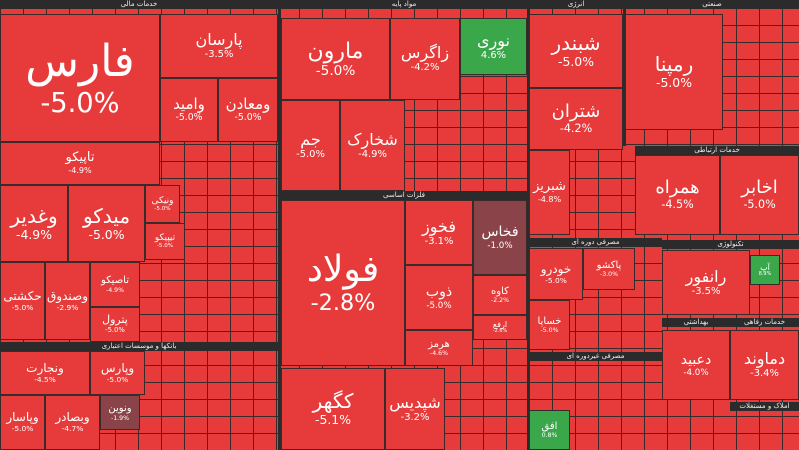 The image size is (799, 450). I want to click on stock-tile: وبصادر -4.7%, so click(72, 422).